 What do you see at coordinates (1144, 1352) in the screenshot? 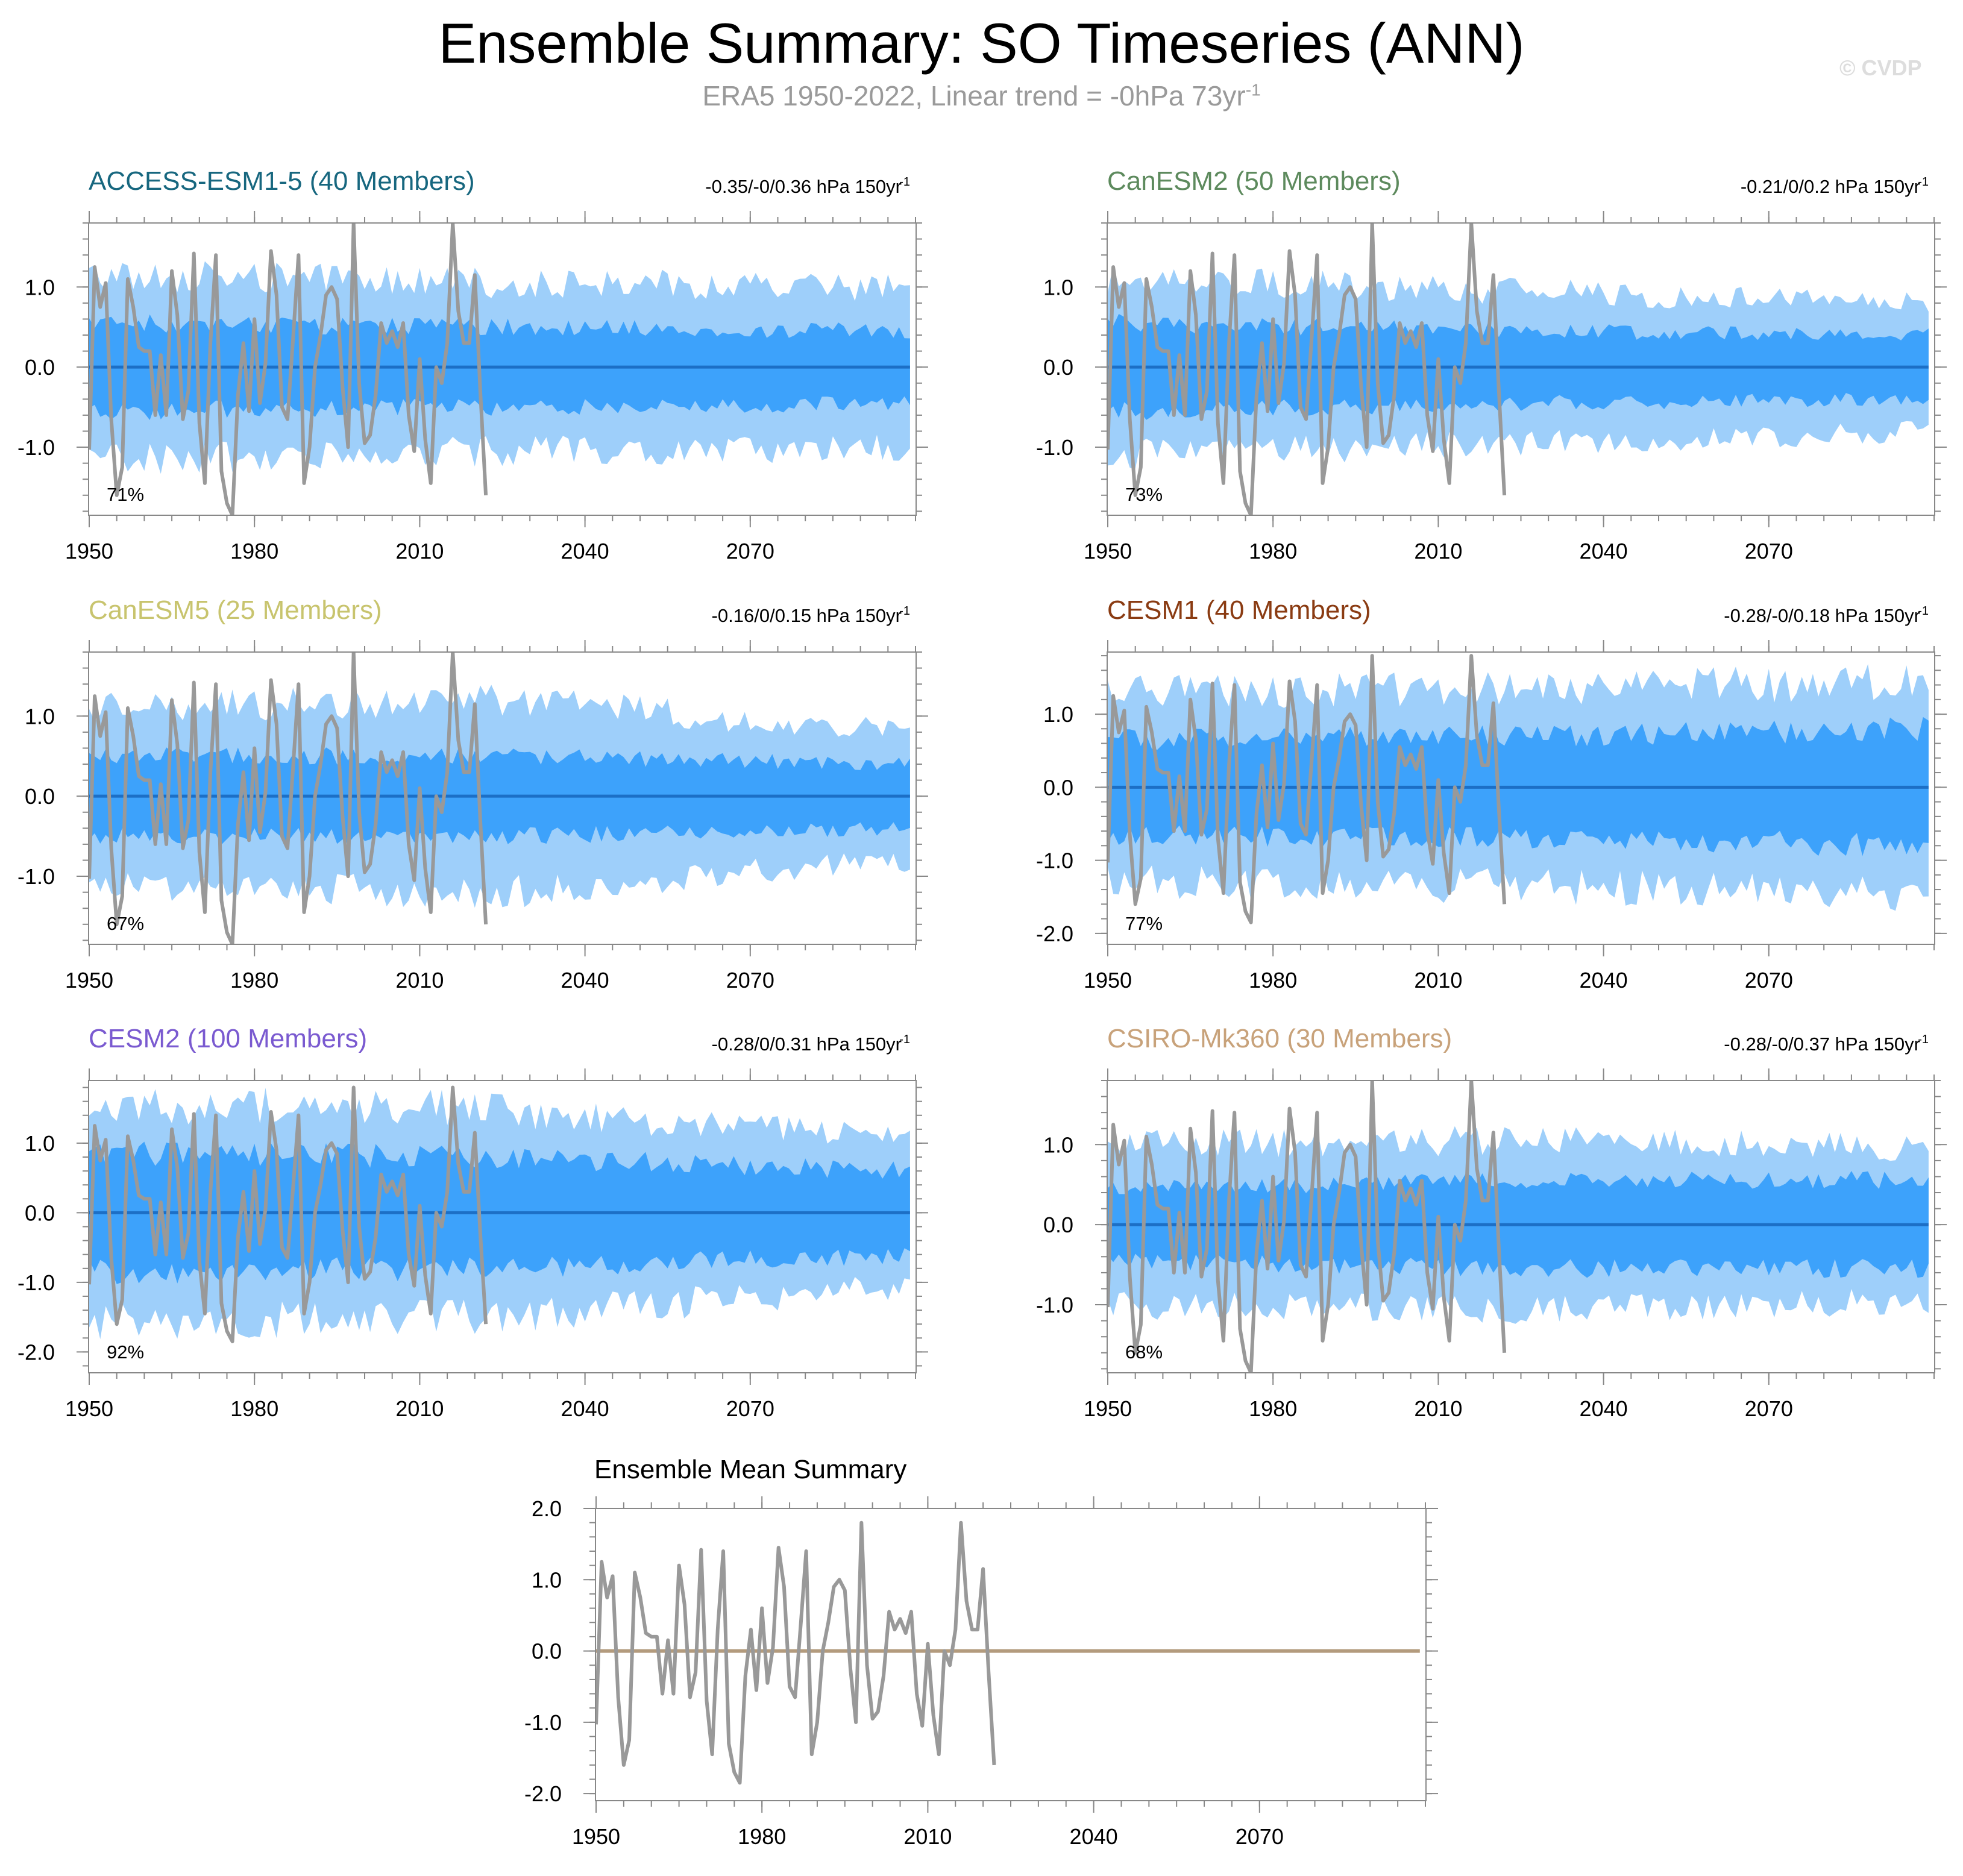
I see `percent-label: 68%` at bounding box center [1144, 1352].